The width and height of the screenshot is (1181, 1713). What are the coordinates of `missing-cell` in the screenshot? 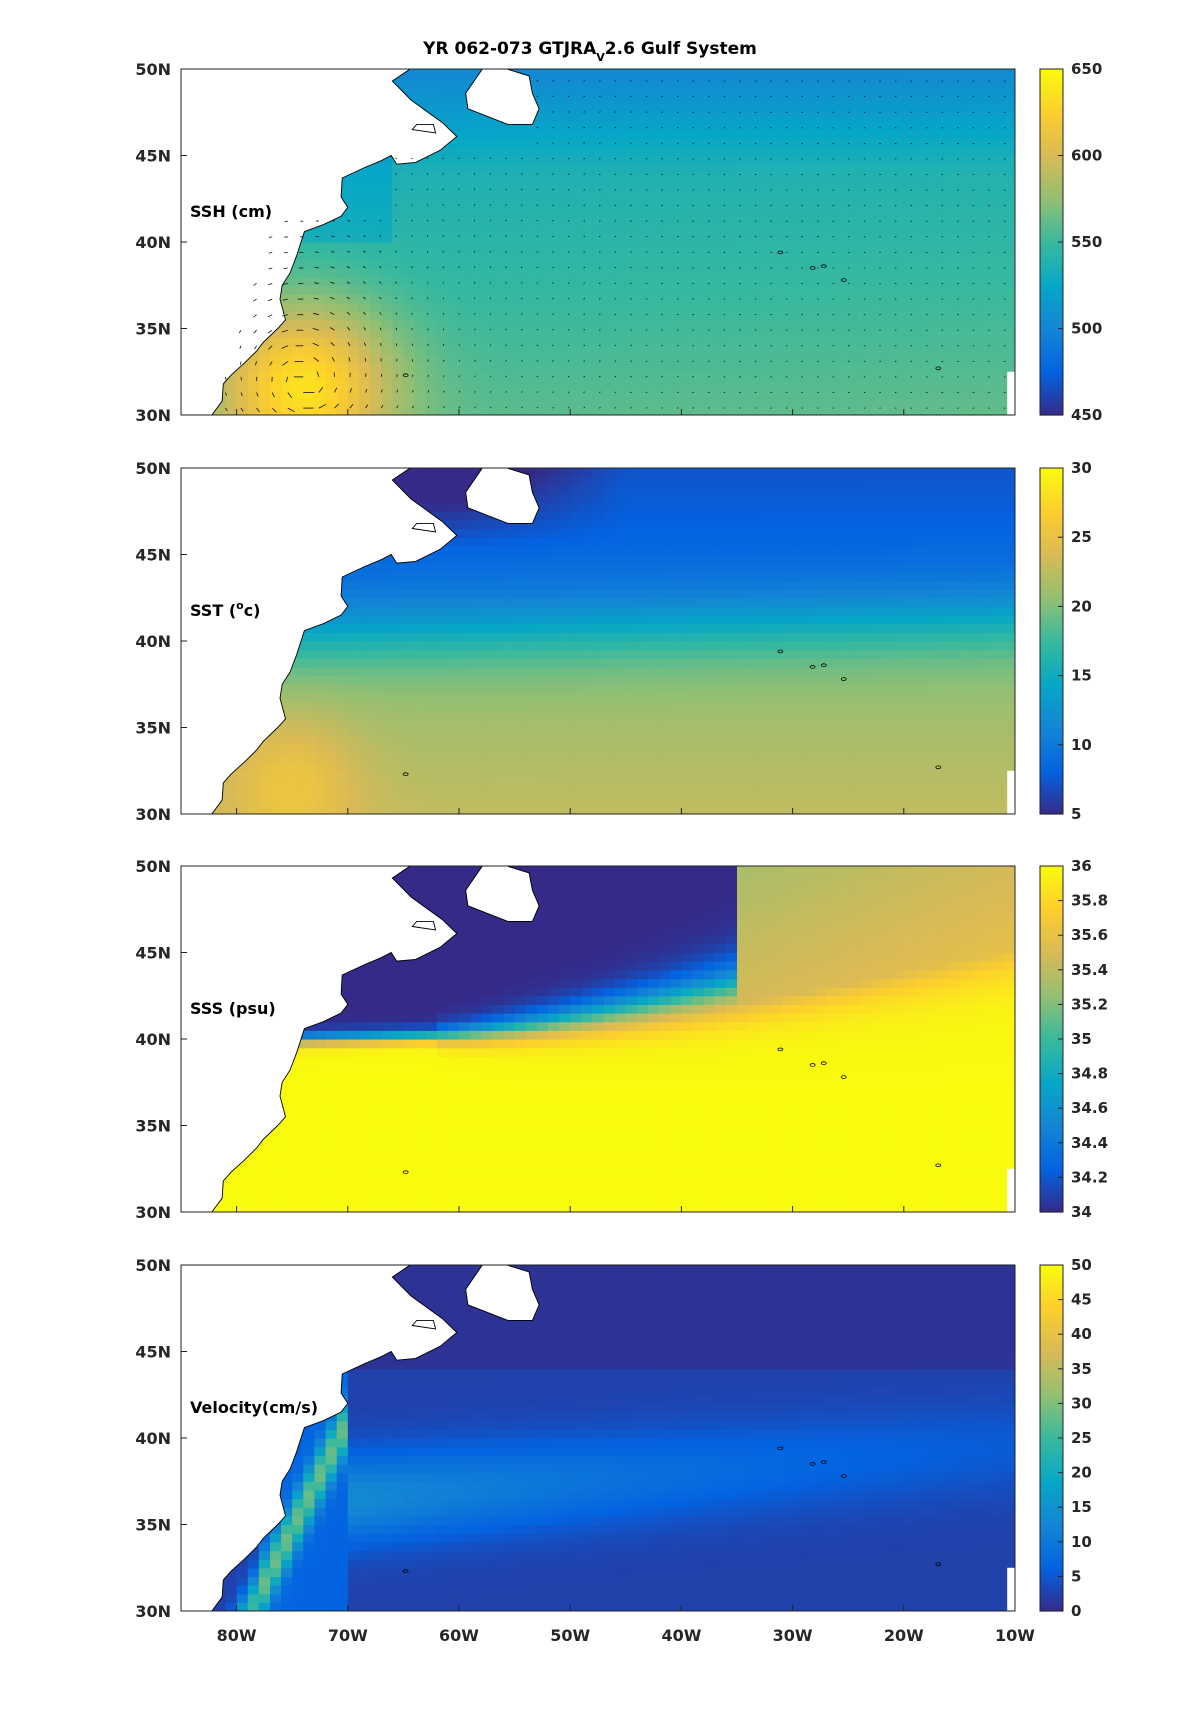 It's located at (1011, 1190).